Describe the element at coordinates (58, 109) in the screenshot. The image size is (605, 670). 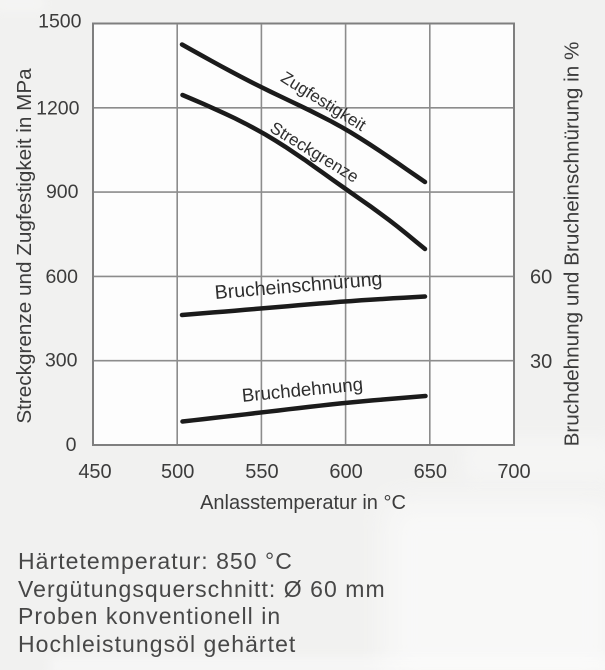
I see `svg-text: 1200` at that location.